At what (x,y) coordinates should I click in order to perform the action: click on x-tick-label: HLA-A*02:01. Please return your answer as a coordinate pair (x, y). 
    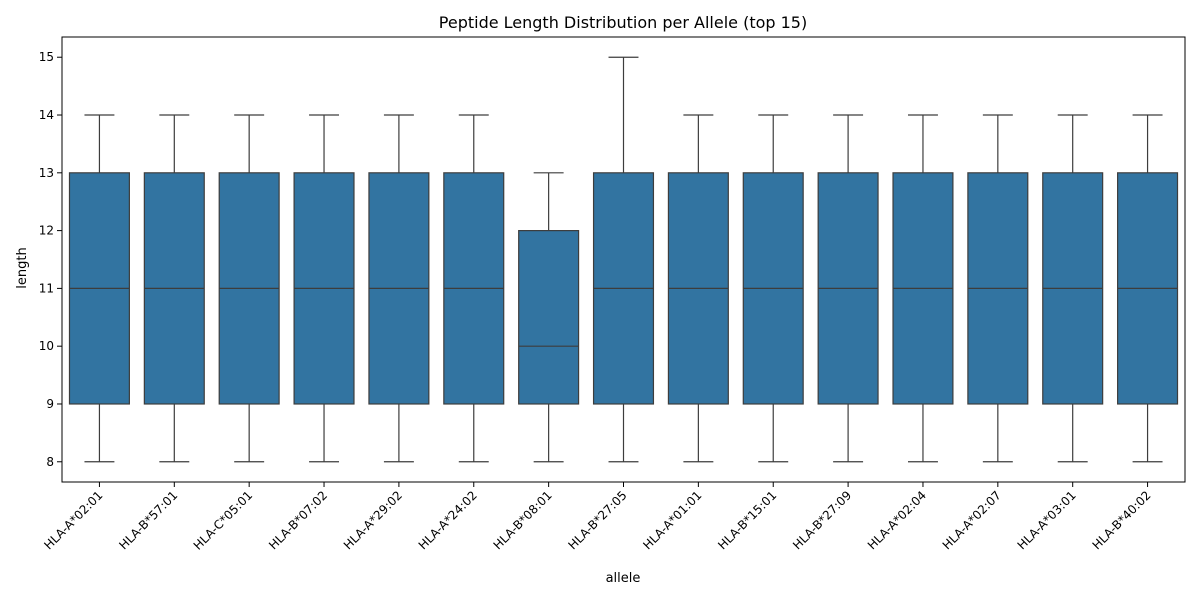
    Looking at the image, I should click on (73, 520).